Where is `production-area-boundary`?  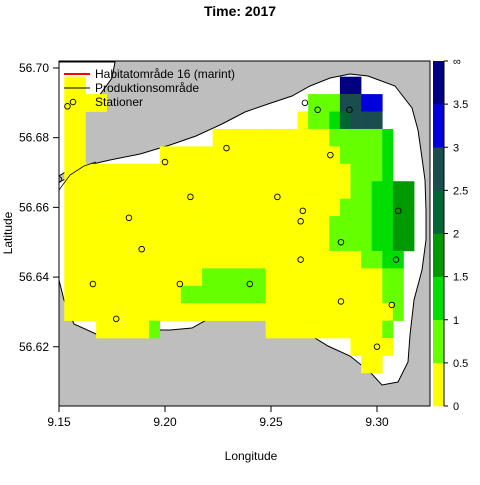
production-area-boundary is located at coordinates (78, 176).